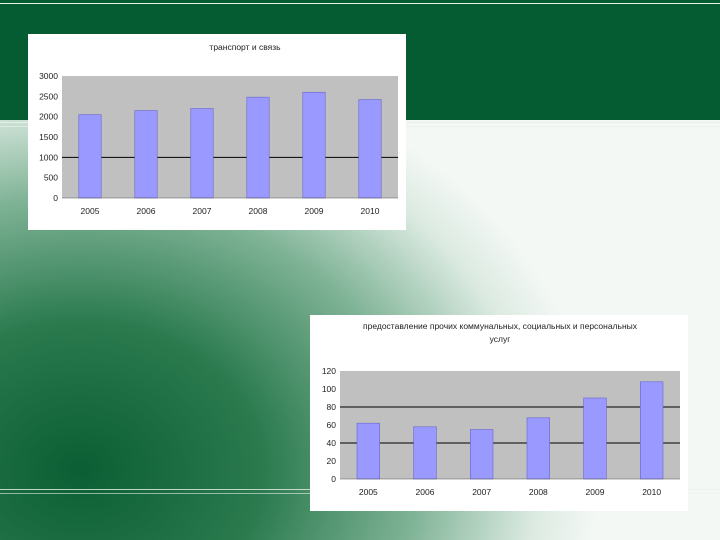 This screenshot has width=720, height=540. What do you see at coordinates (329, 371) in the screenshot?
I see `y-tick-label: 120` at bounding box center [329, 371].